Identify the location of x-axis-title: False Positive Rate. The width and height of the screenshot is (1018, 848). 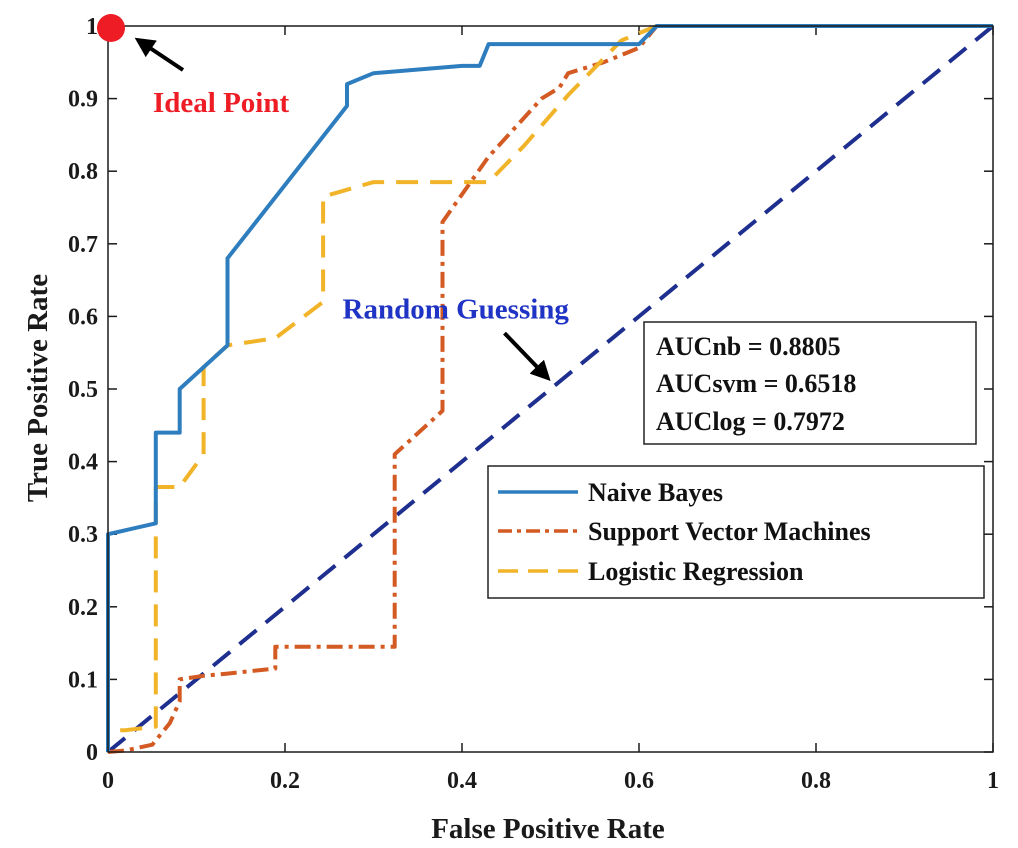
(548, 829).